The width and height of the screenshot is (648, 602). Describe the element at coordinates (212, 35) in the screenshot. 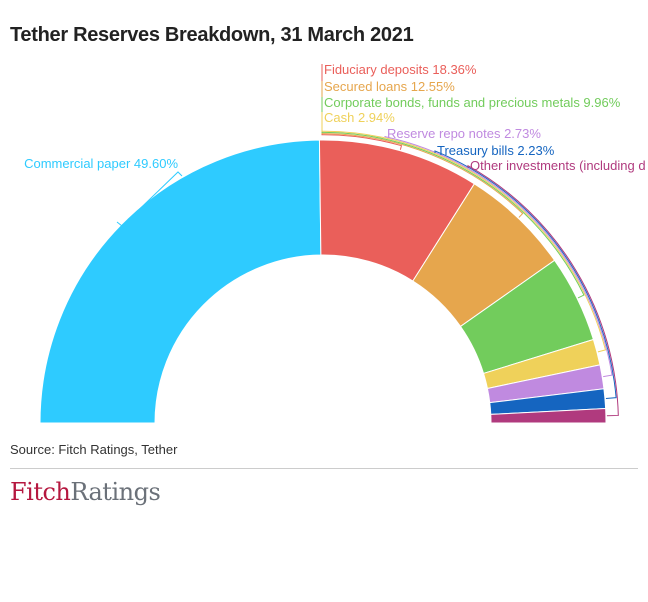

I see `chart-title: Tether Reserves Breakdown, 31 March 2021` at that location.